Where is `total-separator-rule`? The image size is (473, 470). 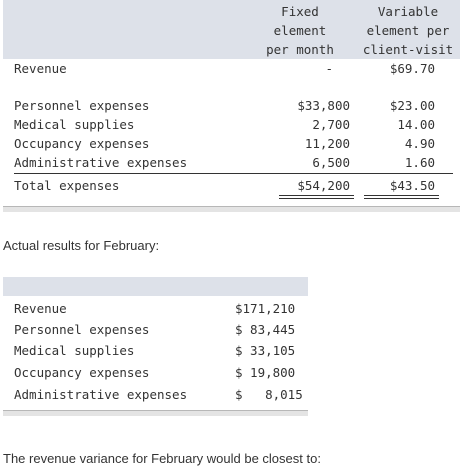
total-separator-rule is located at coordinates (233, 173).